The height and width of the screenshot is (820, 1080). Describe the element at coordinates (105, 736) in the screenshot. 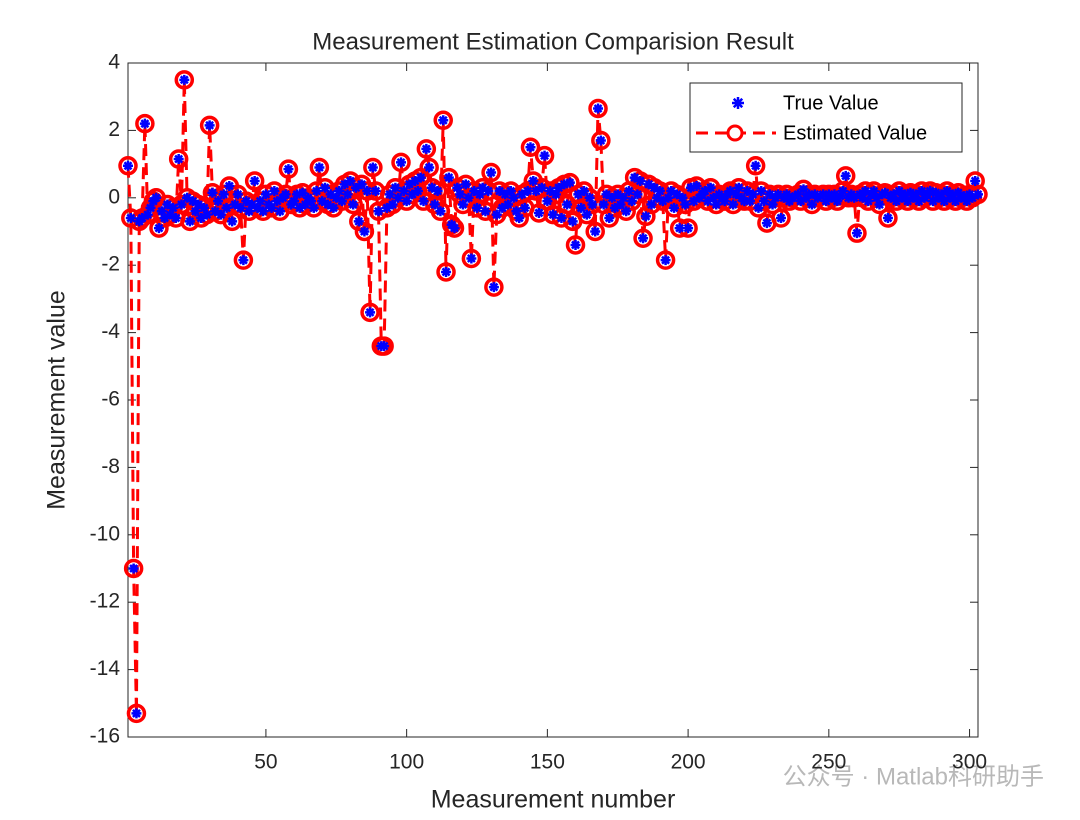

I see `y-tick-label: -16` at that location.